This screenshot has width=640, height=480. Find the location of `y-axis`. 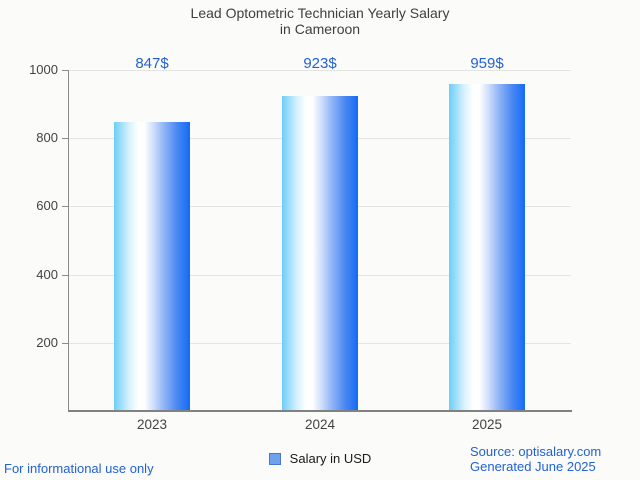

y-axis is located at coordinates (68, 240).